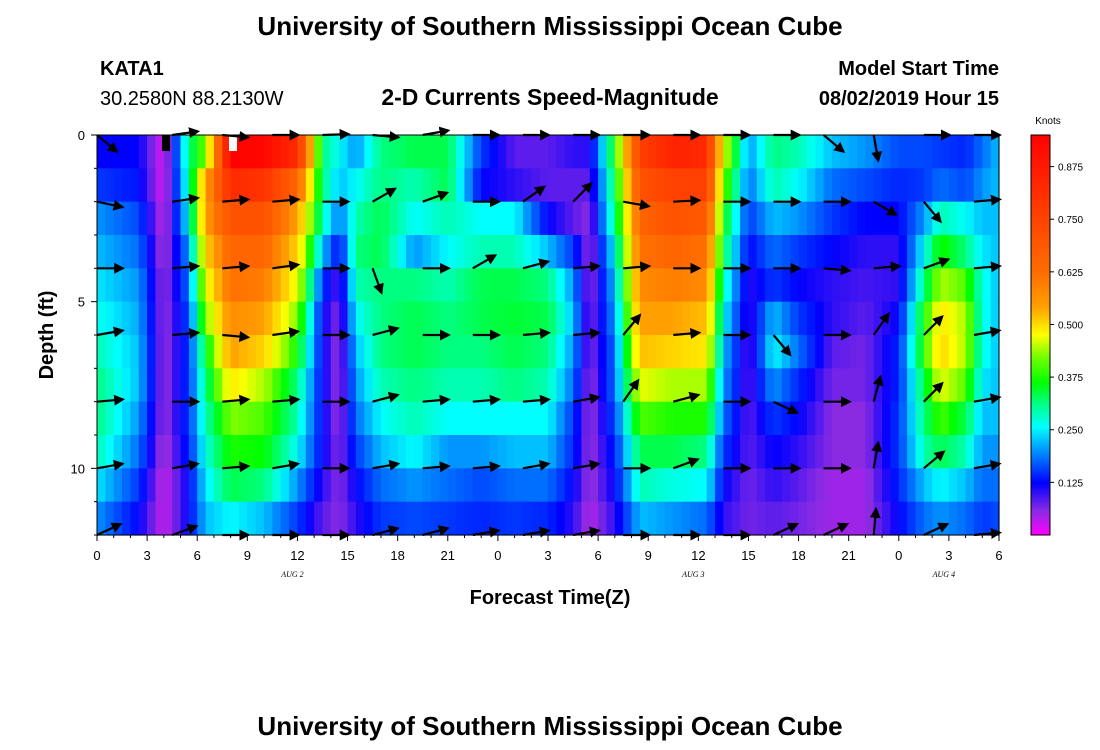 The height and width of the screenshot is (750, 1100). Describe the element at coordinates (81, 302) in the screenshot. I see `y-tick-label: 5` at that location.